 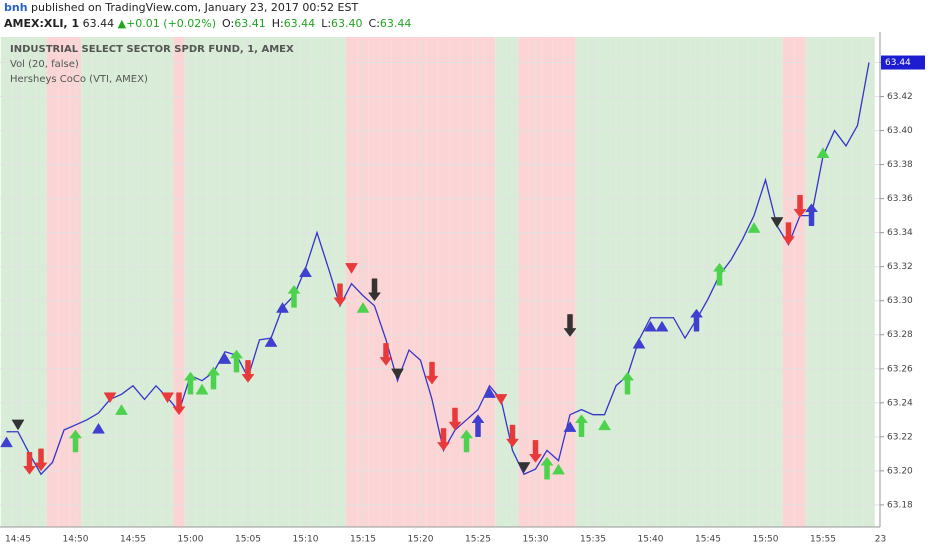 I want to click on x-tick-label: 15:45, so click(x=708, y=540).